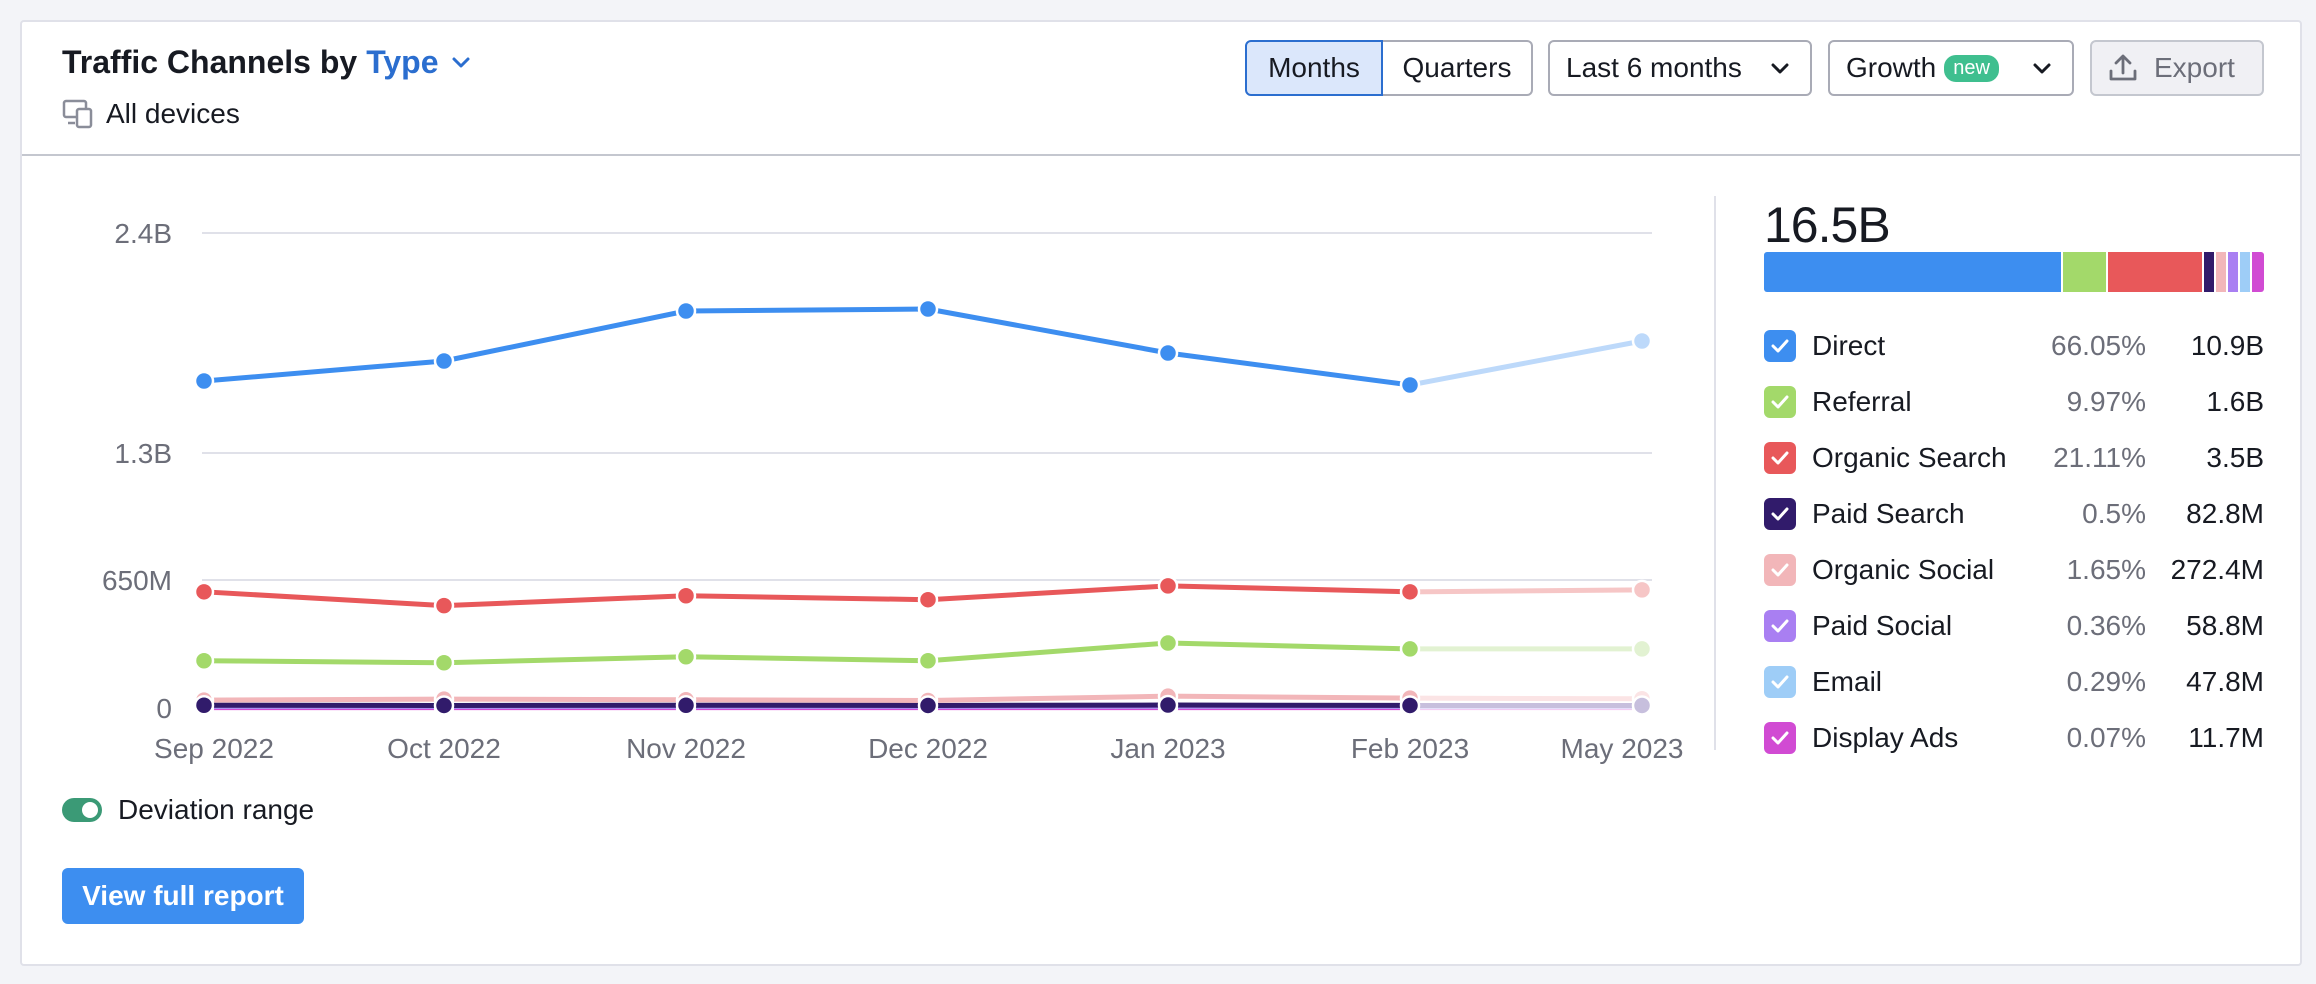 This screenshot has height=984, width=2316. I want to click on legend-row: Display Ads 0.07% 11.7M, so click(2014, 738).